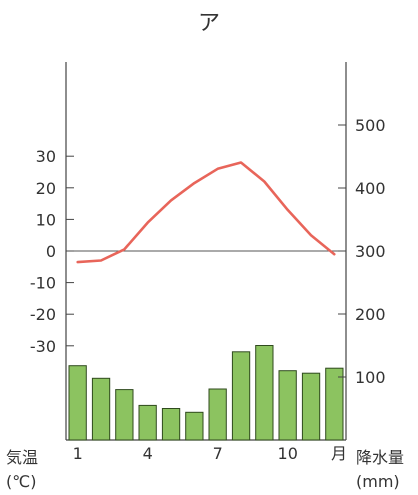 The height and width of the screenshot is (495, 418). I want to click on right-tick-label: 500, so click(370, 125).